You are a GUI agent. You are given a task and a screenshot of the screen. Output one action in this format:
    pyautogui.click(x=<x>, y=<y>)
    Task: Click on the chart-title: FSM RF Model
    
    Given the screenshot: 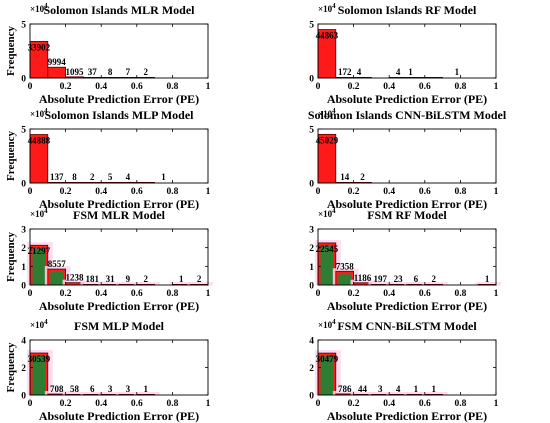 What is the action you would take?
    pyautogui.click(x=407, y=215)
    